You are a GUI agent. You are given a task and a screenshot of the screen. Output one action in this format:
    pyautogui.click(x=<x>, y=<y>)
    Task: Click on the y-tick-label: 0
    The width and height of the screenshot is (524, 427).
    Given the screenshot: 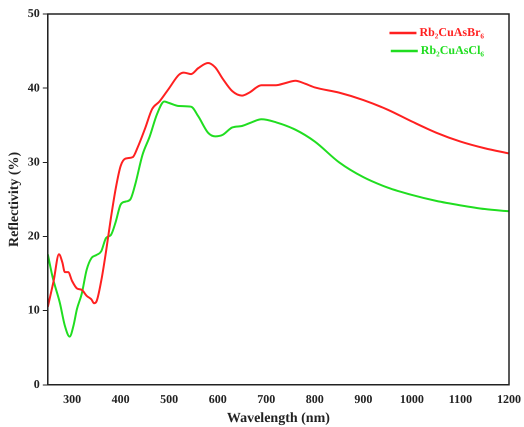 What is the action you would take?
    pyautogui.click(x=37, y=383)
    